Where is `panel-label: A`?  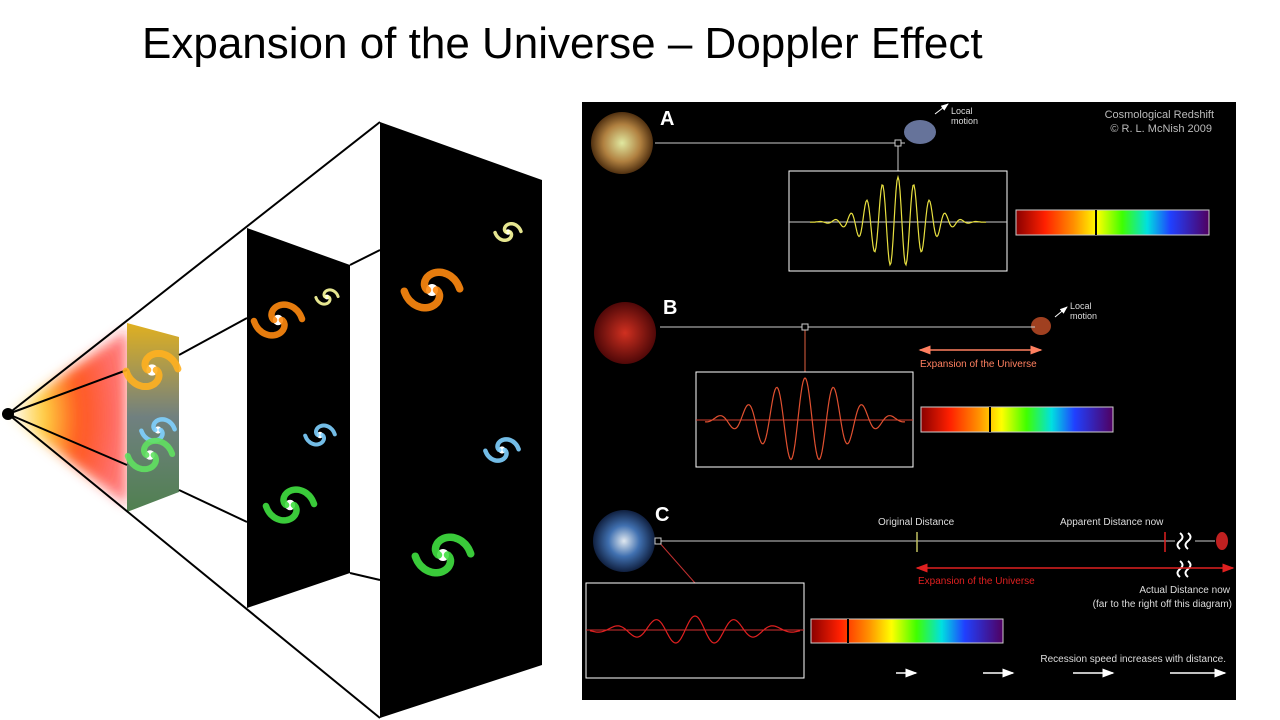
panel-label: A is located at coordinates (667, 119).